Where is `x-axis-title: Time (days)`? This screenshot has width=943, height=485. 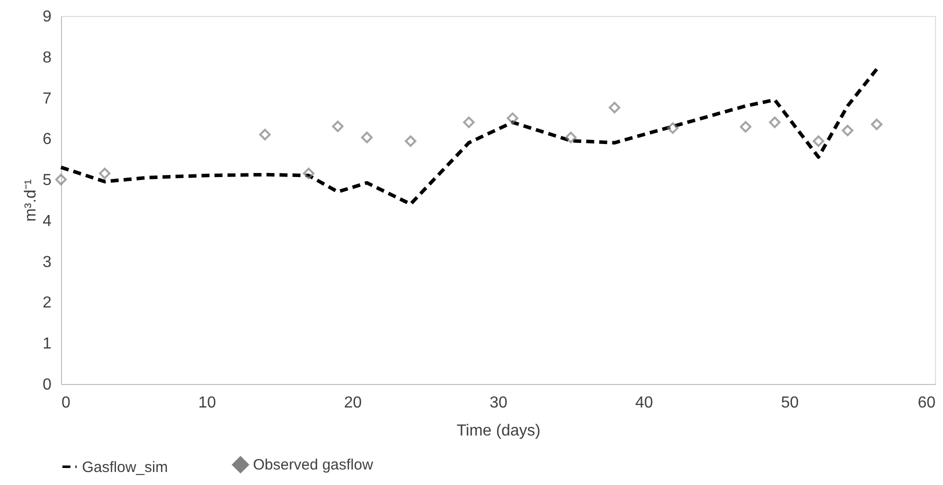
x-axis-title: Time (days) is located at coordinates (498, 431).